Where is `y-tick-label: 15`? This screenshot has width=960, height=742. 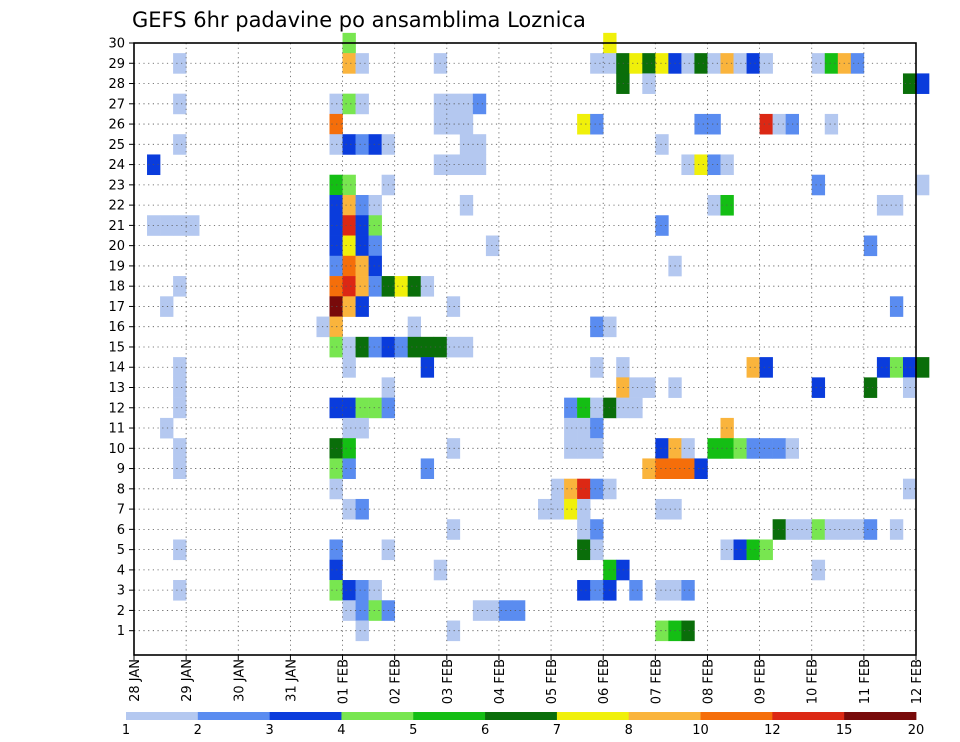
y-tick-label: 15 is located at coordinates (116, 347).